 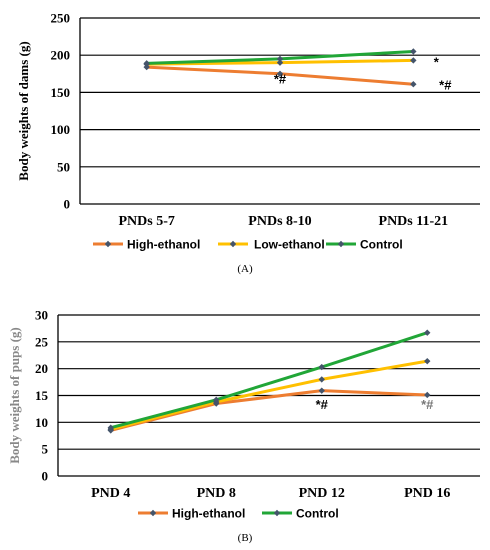 I want to click on pups-y-tick-label: 0, so click(x=45, y=476).